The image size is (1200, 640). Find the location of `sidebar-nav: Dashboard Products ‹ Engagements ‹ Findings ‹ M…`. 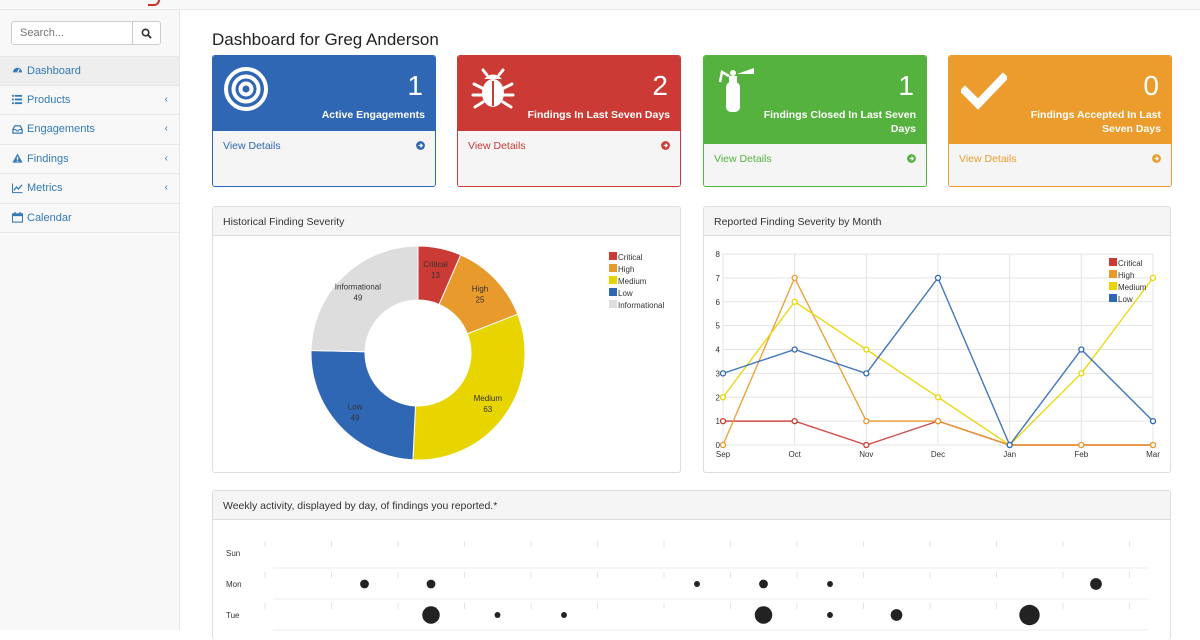

sidebar-nav: Dashboard Products ‹ Engagements ‹ Findings ‹ M… is located at coordinates (89, 144).